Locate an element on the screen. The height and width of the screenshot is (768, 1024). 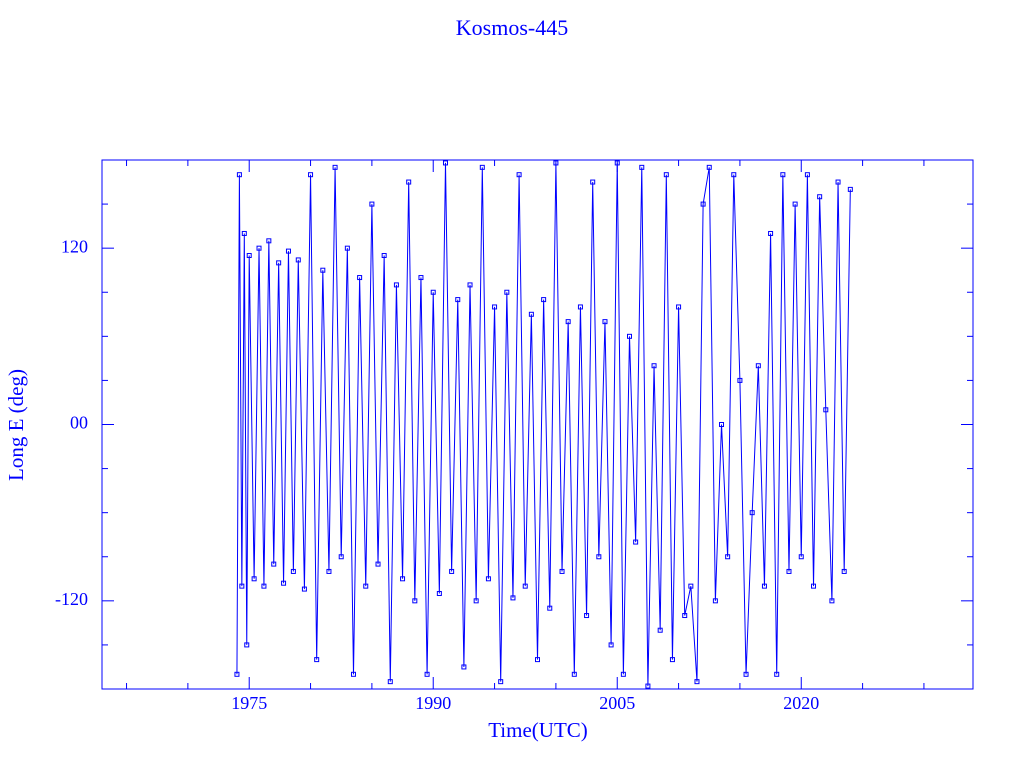
x-tick-label: 1975 is located at coordinates (249, 703).